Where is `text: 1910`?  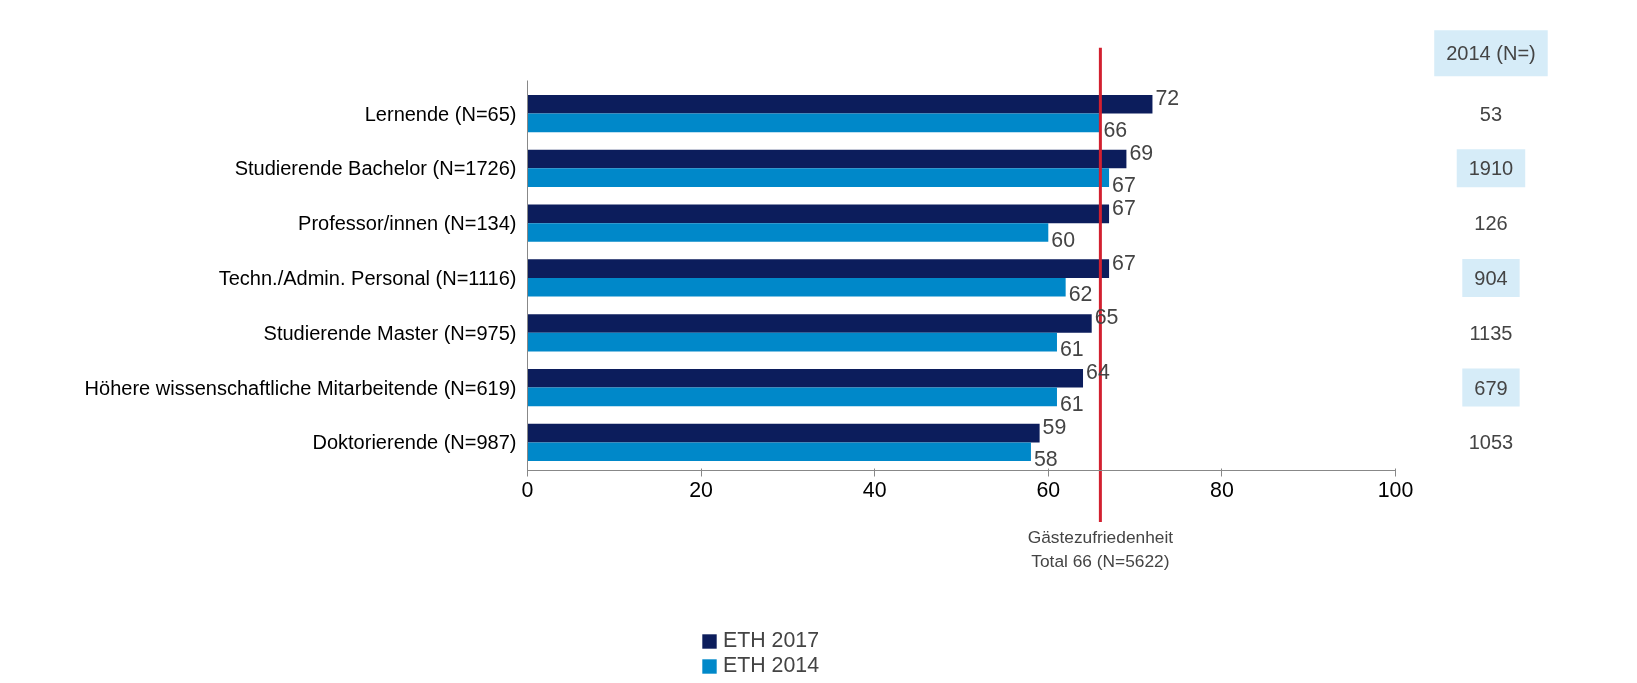 text: 1910 is located at coordinates (1491, 168).